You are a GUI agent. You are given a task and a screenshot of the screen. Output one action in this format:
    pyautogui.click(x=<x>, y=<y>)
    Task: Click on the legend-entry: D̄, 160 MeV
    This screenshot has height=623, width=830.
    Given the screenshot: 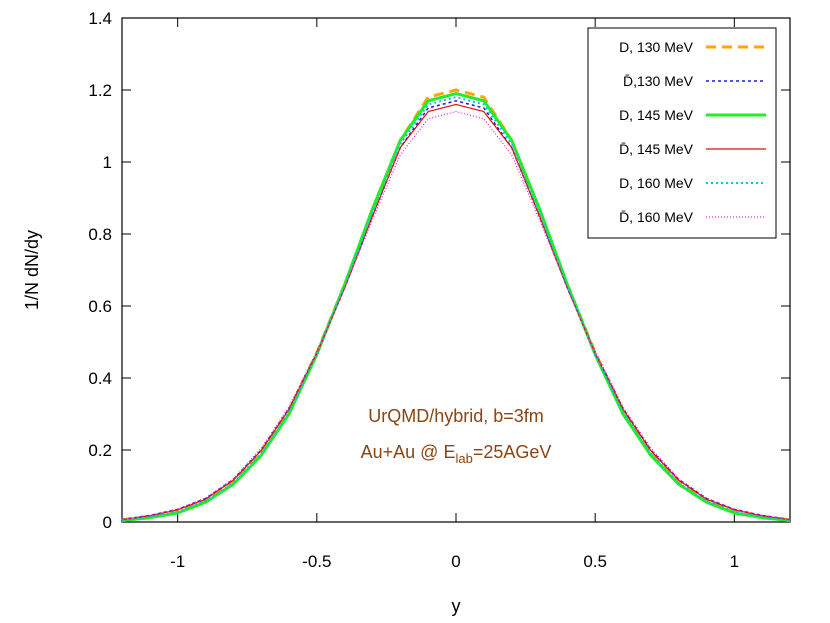 What is the action you would take?
    pyautogui.click(x=692, y=217)
    